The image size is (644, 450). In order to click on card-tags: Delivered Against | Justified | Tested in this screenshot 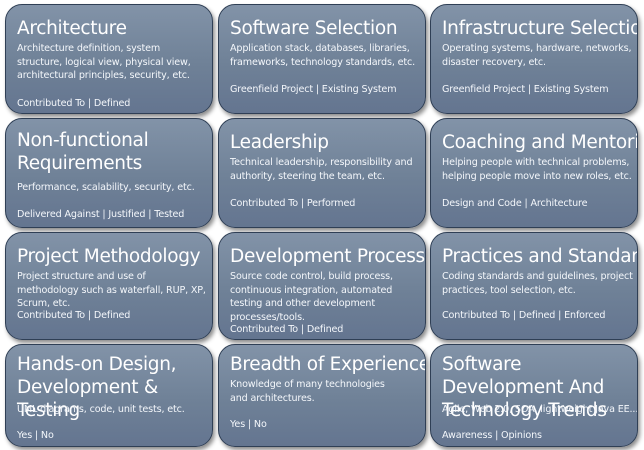, I will do `click(101, 214)`.